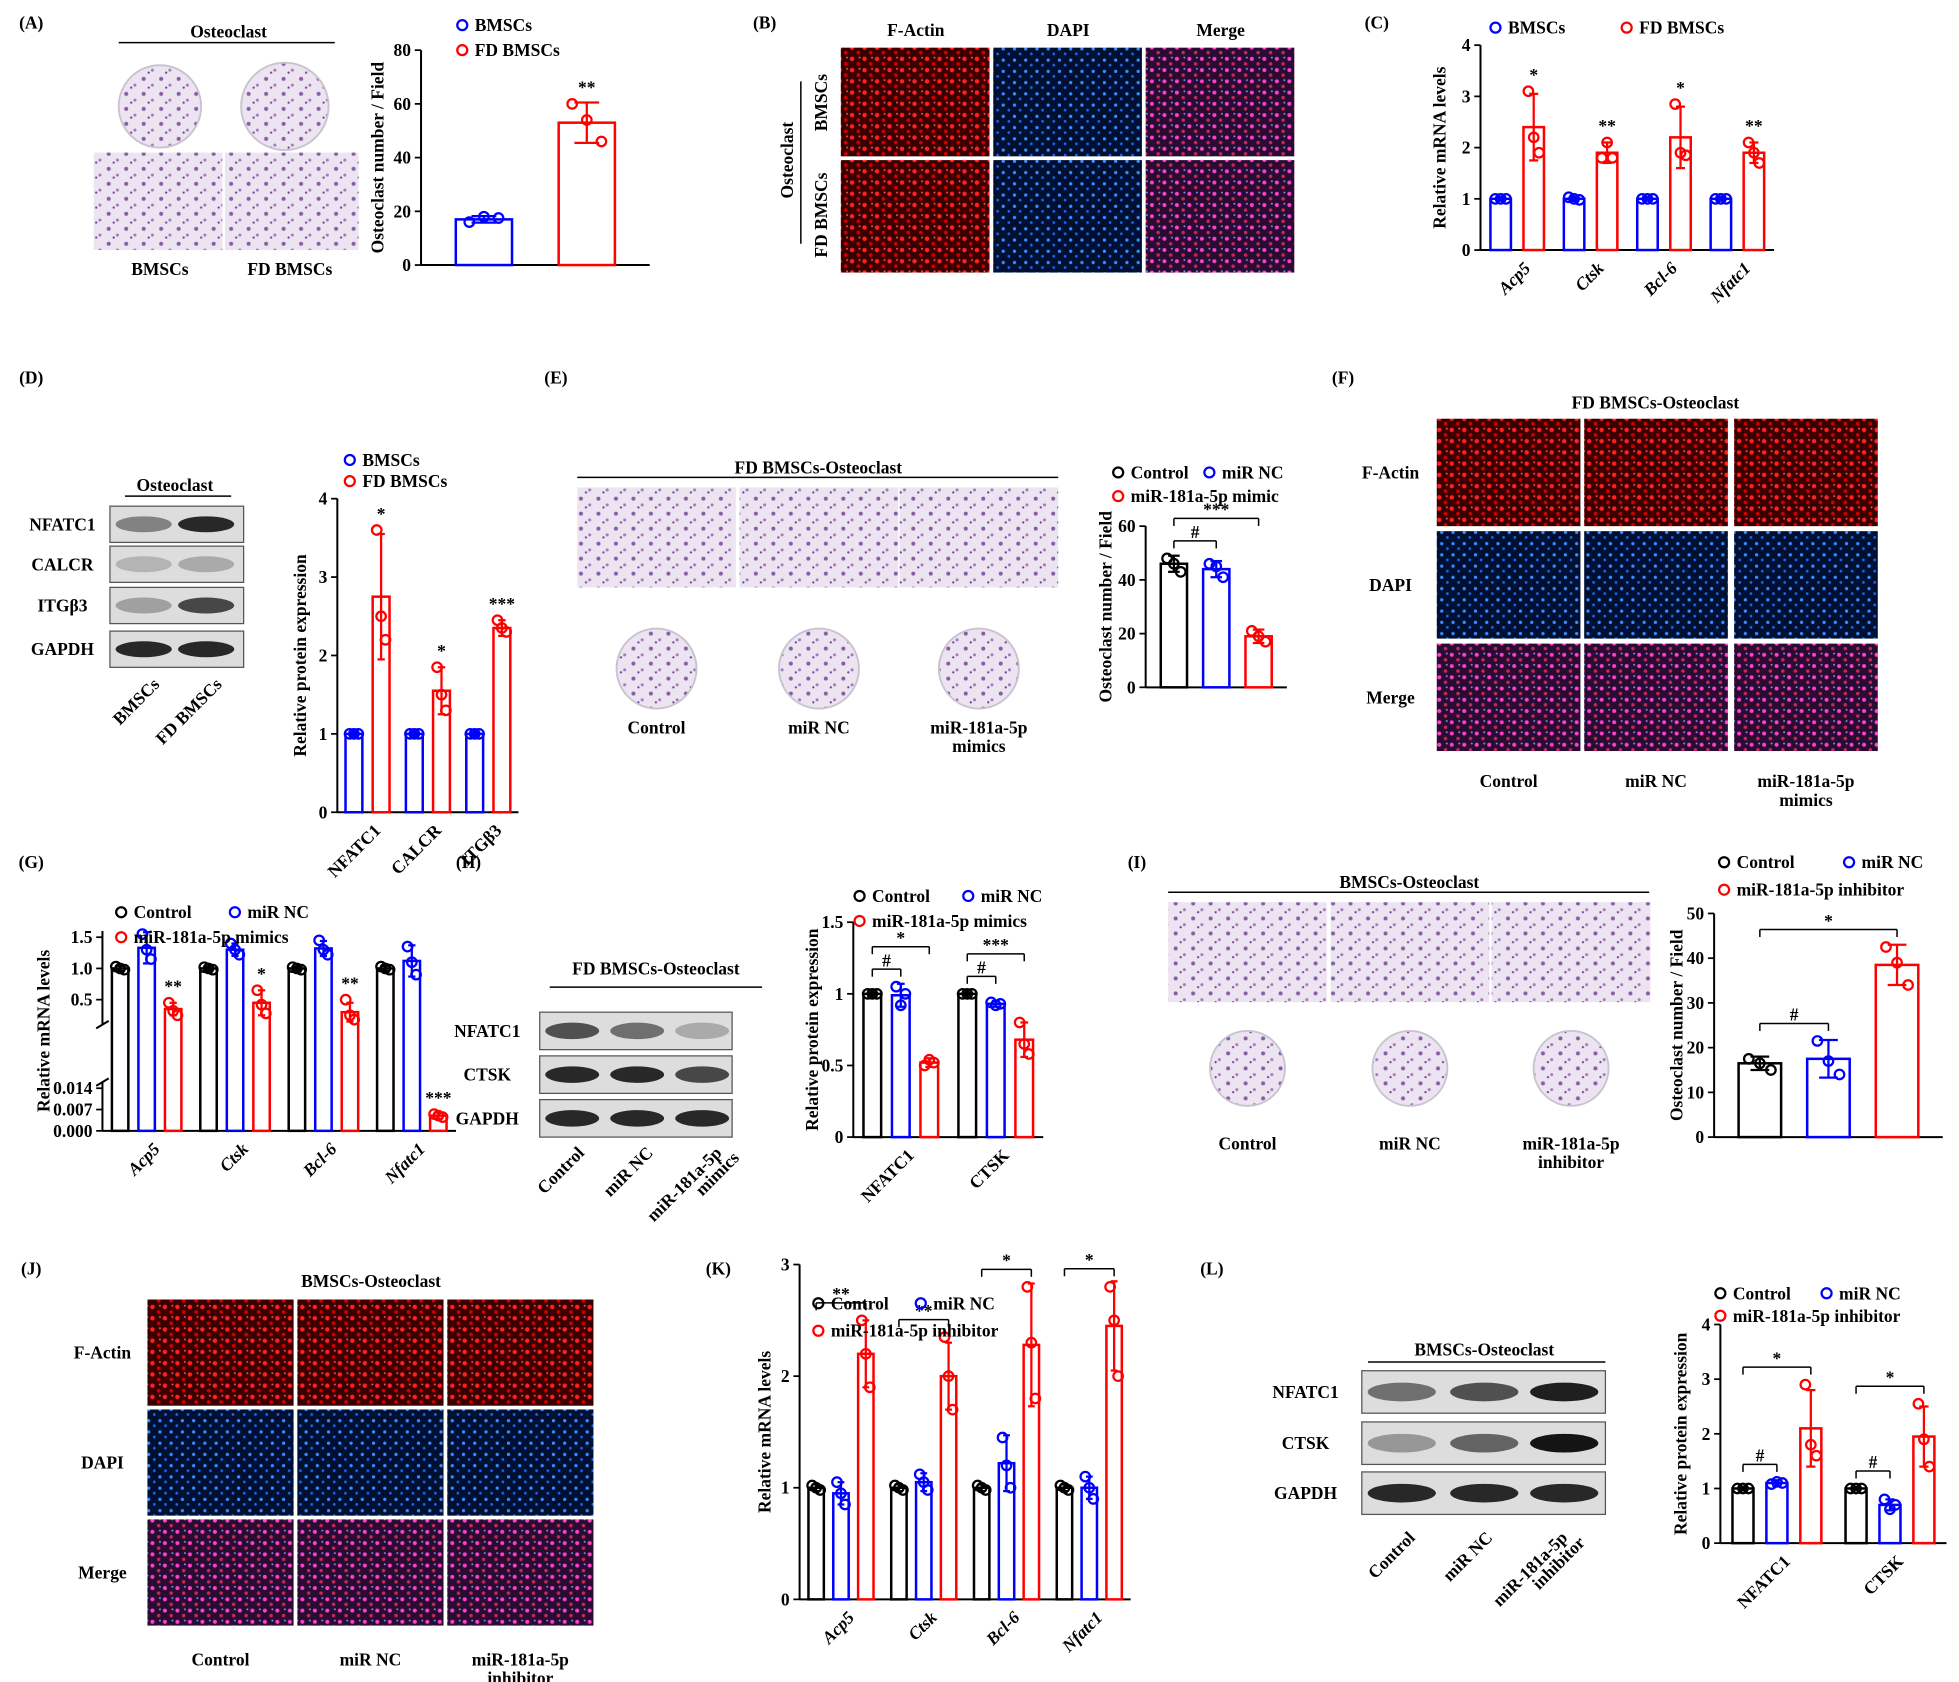 The height and width of the screenshot is (1682, 1959). Describe the element at coordinates (319, 1160) in the screenshot. I see `x-tick-label: Bcl-6` at that location.